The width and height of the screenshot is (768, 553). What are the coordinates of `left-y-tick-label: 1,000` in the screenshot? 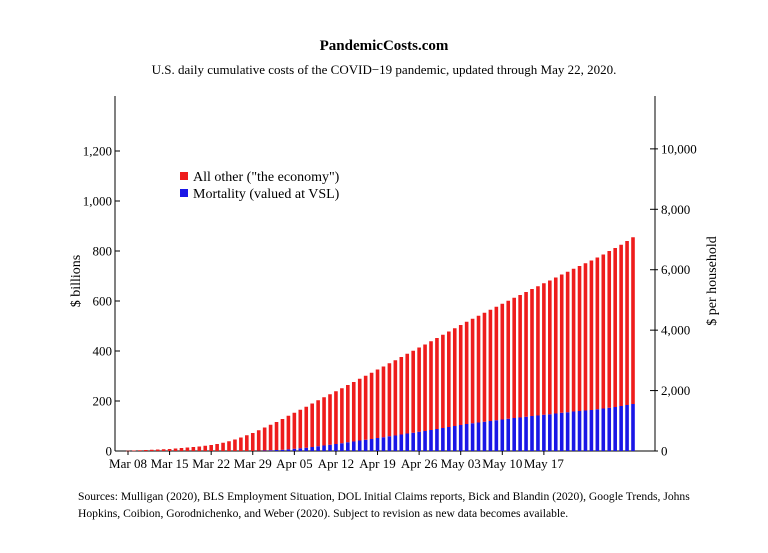 It's located at (97, 201).